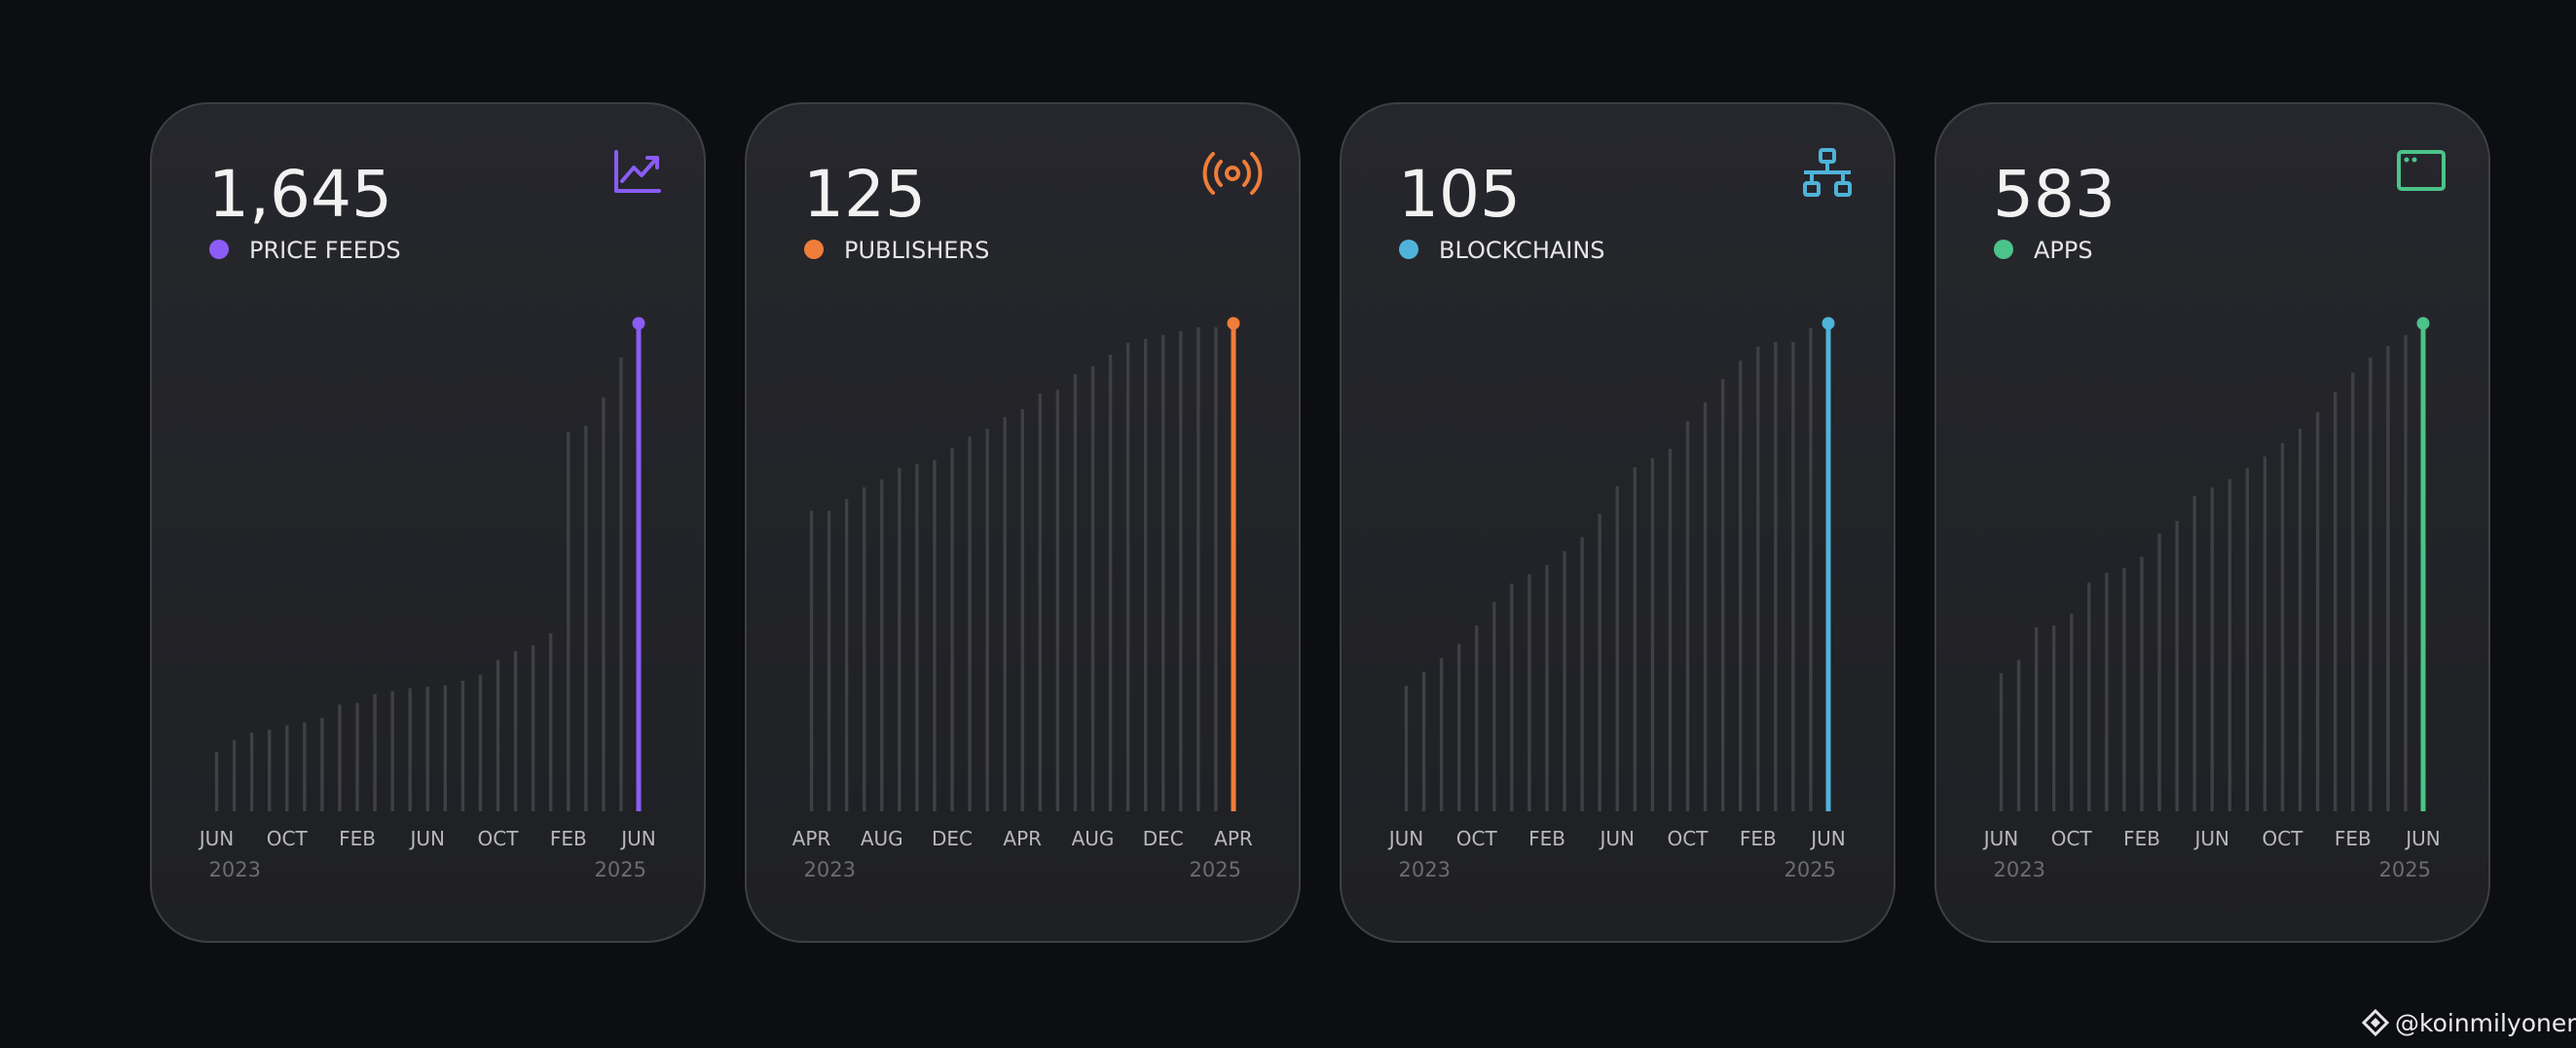 The width and height of the screenshot is (2576, 1048). I want to click on metric-label: PUBLISHERS, so click(916, 250).